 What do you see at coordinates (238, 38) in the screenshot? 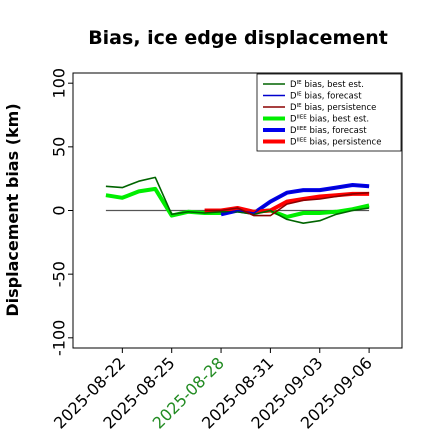
I see `chart-title: Bias, ice edge displacement` at bounding box center [238, 38].